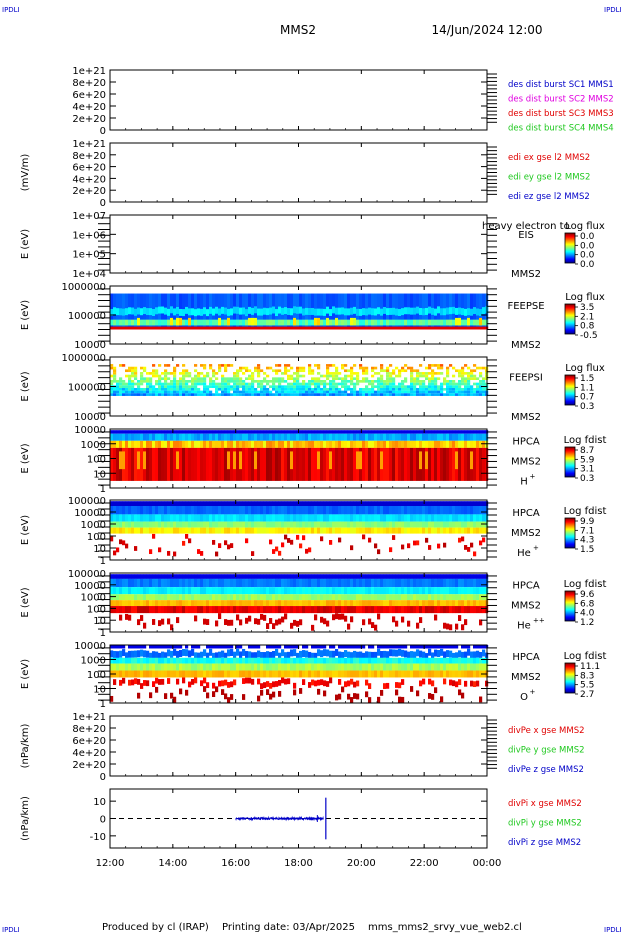  Describe the element at coordinates (570, 319) in the screenshot. I see `colorbar` at that location.